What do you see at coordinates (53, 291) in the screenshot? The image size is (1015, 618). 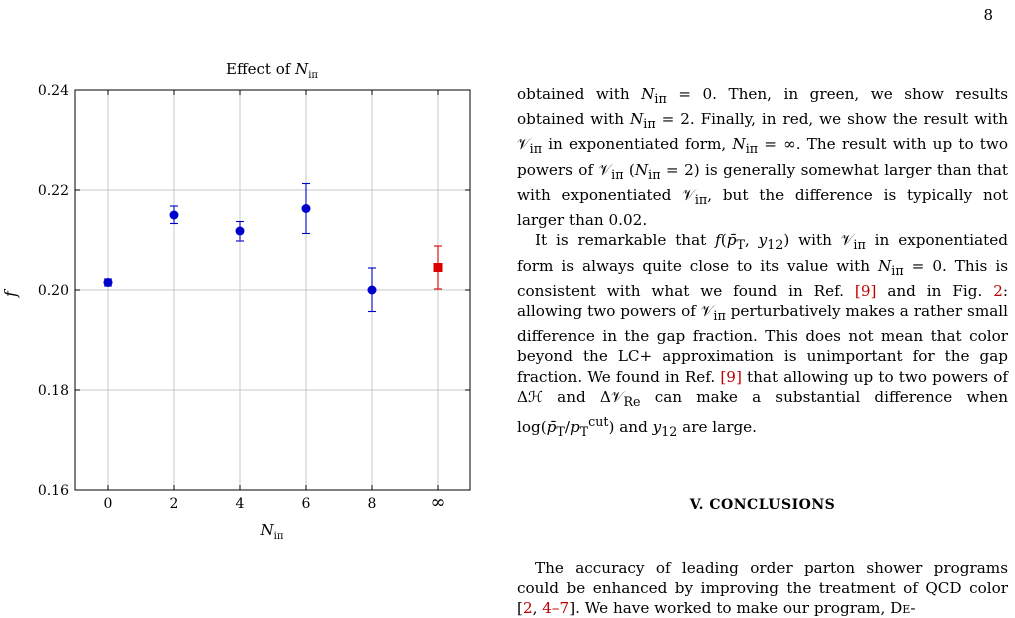 I see `y-tick-label: 0.20` at bounding box center [53, 291].